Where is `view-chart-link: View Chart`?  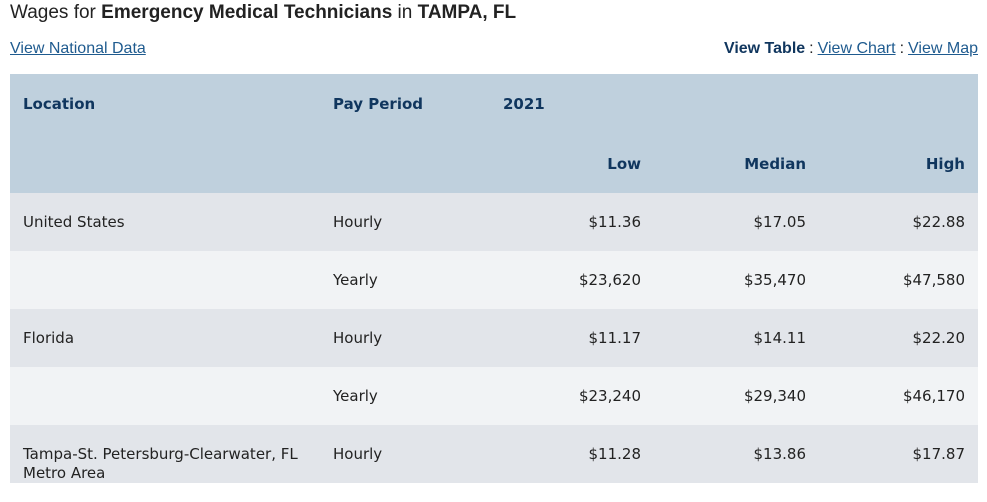
view-chart-link: View Chart is located at coordinates (856, 48).